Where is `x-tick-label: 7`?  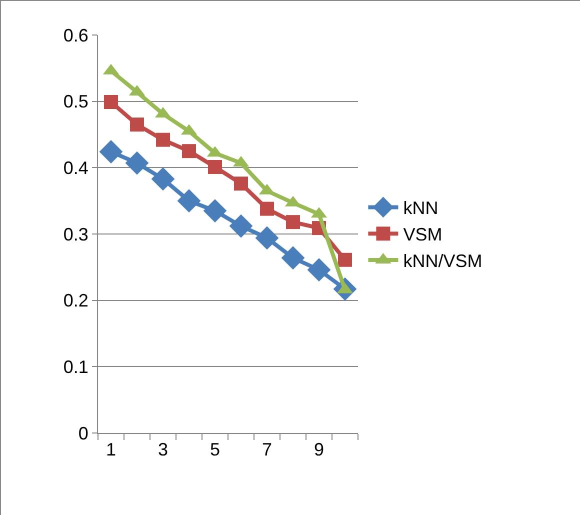
x-tick-label: 7 is located at coordinates (267, 450).